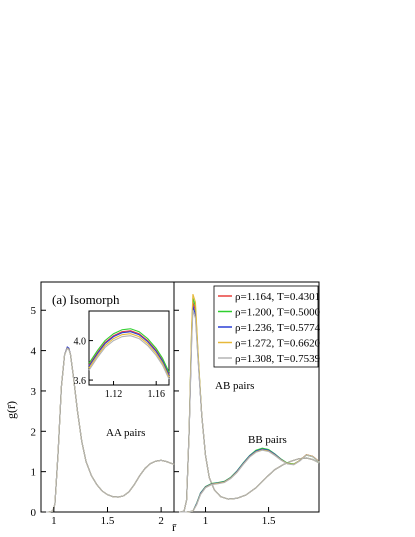  I want to click on ytick-label: 0, so click(34, 513).